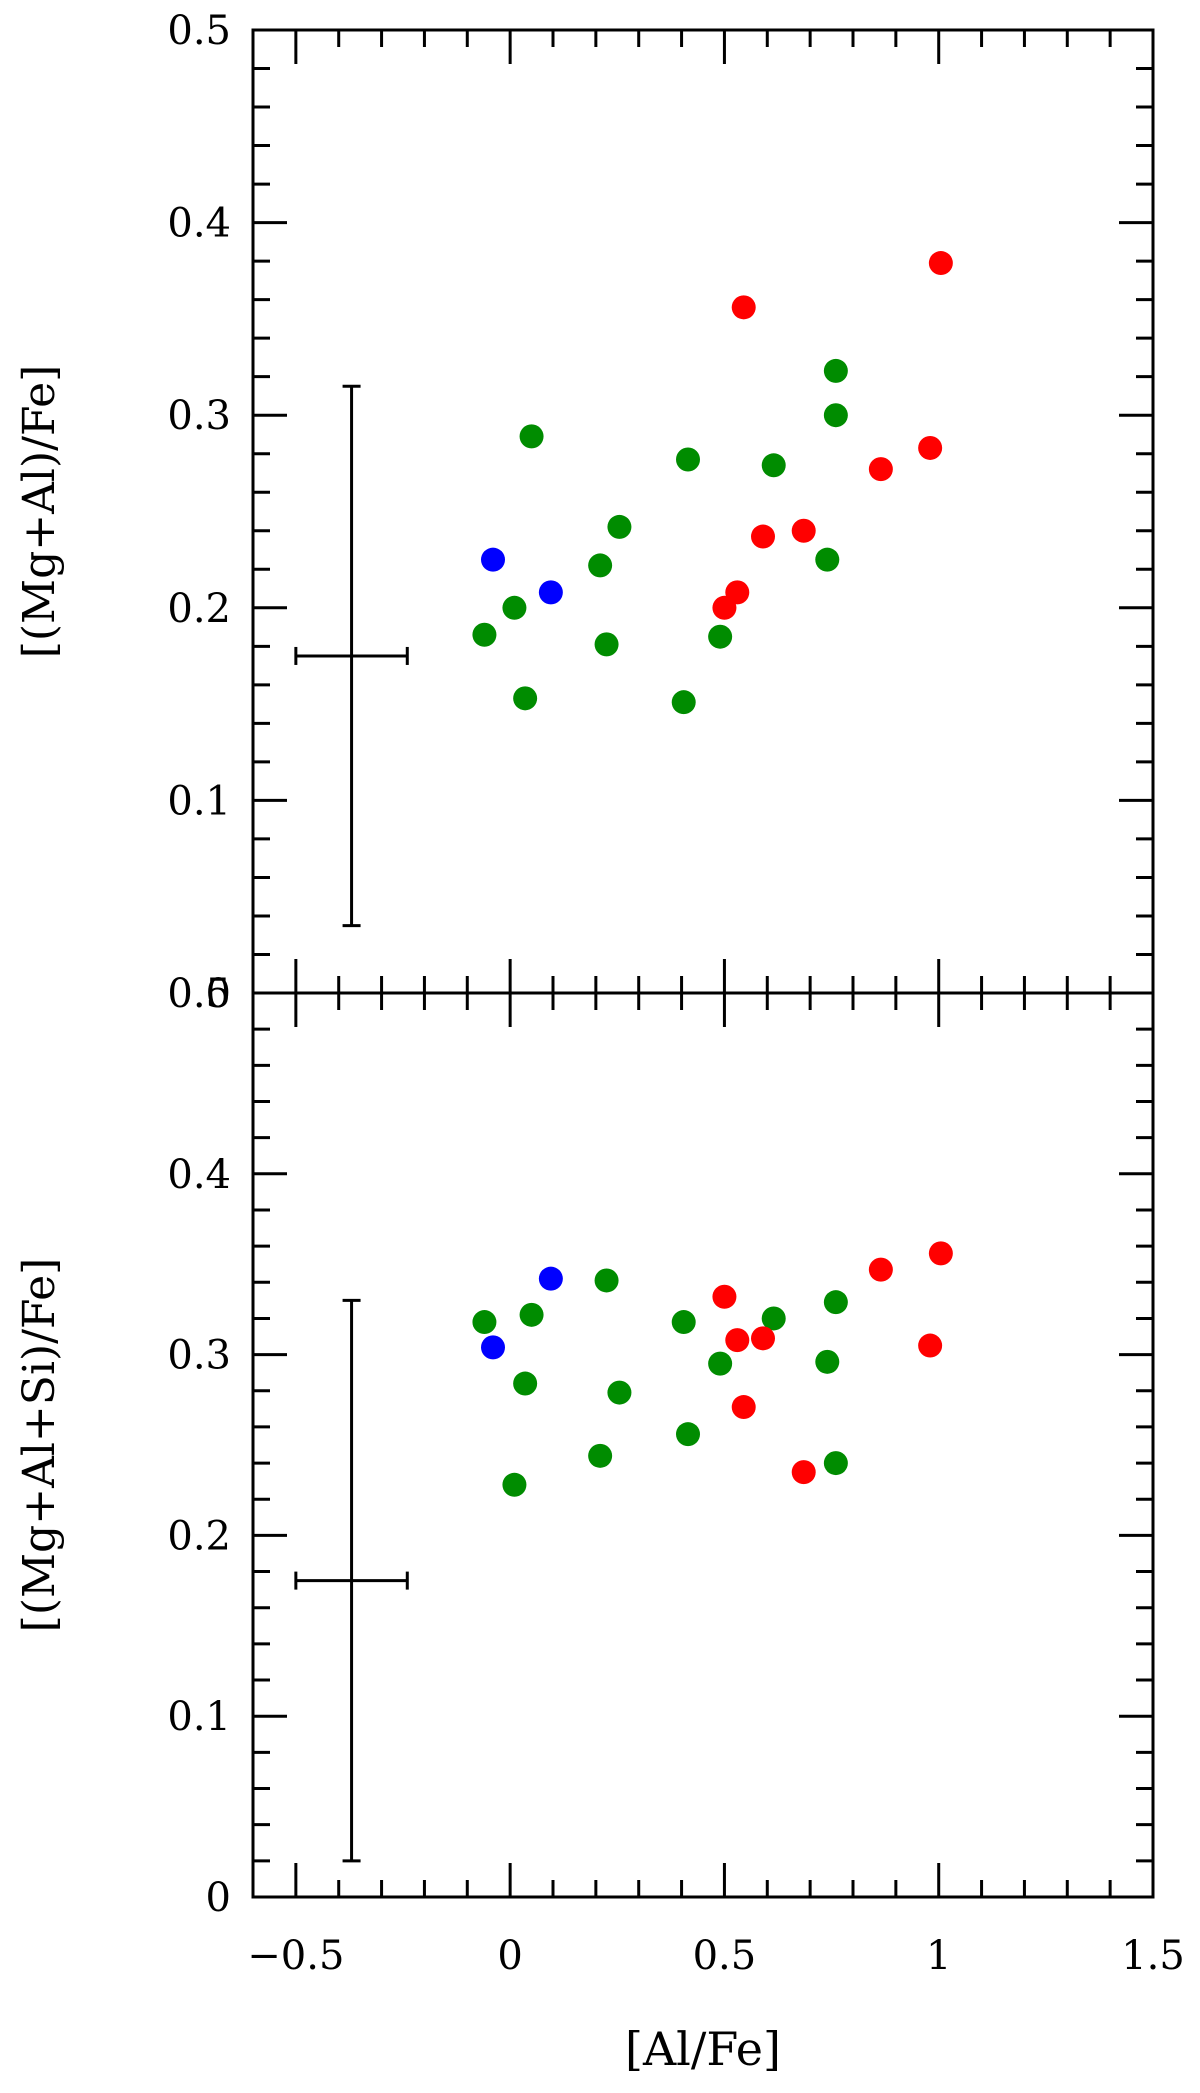 This screenshot has width=1200, height=2093. What do you see at coordinates (725, 1956) in the screenshot?
I see `x-tick-label: 0.5` at bounding box center [725, 1956].